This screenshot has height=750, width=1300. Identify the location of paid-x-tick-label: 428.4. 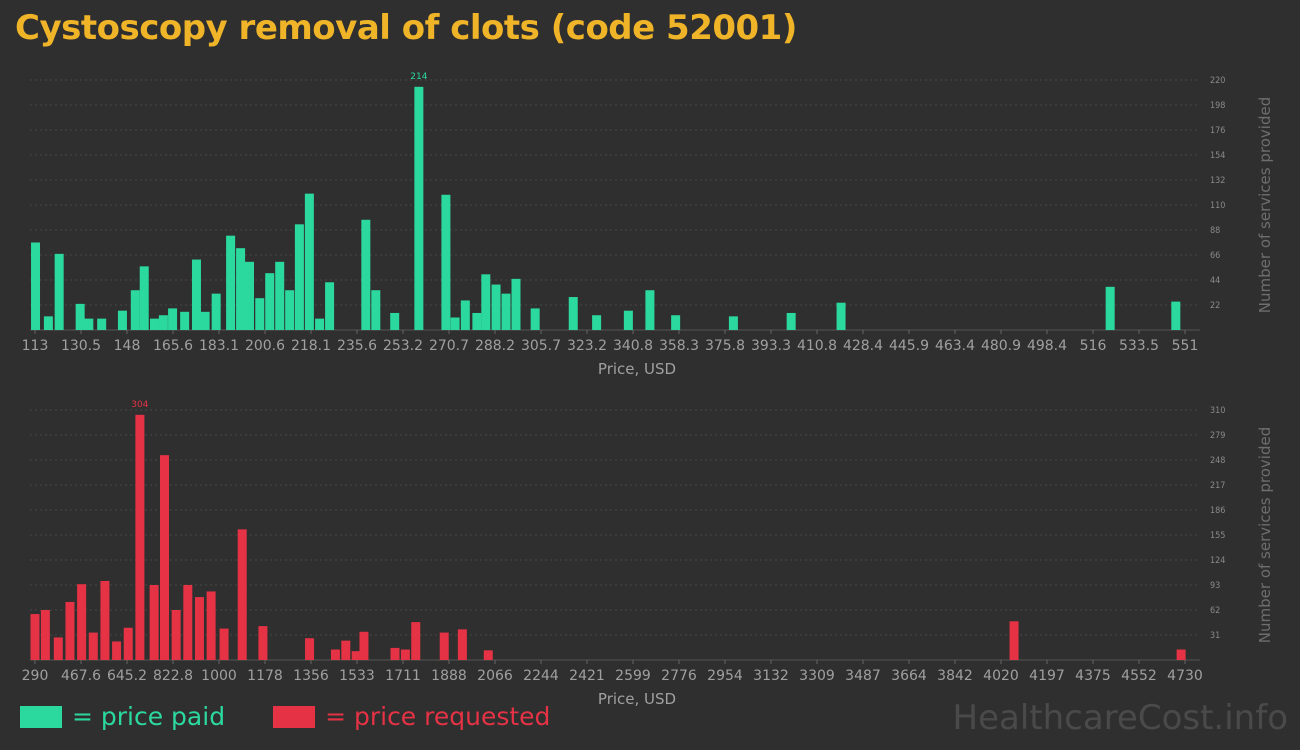
(863, 346).